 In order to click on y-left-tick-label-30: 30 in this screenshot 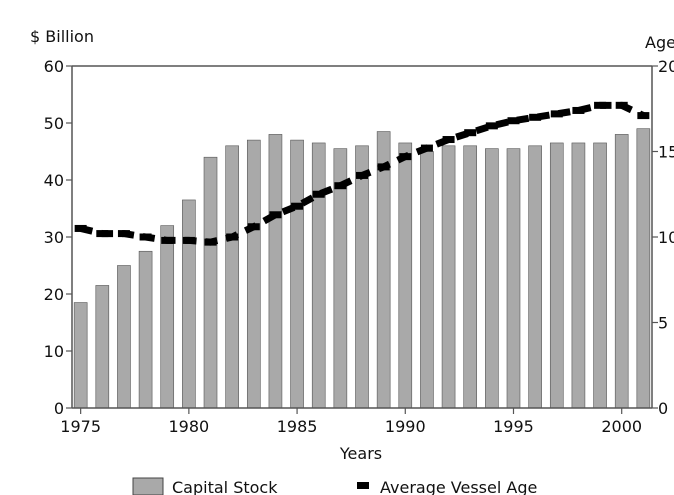, I will do `click(54, 237)`.